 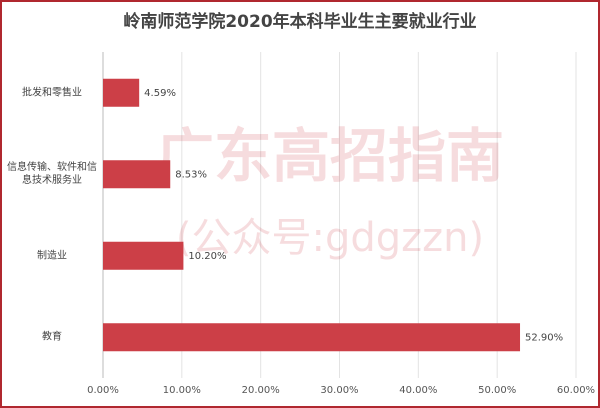 What do you see at coordinates (191, 174) in the screenshot?
I see `value-label: 8.53%` at bounding box center [191, 174].